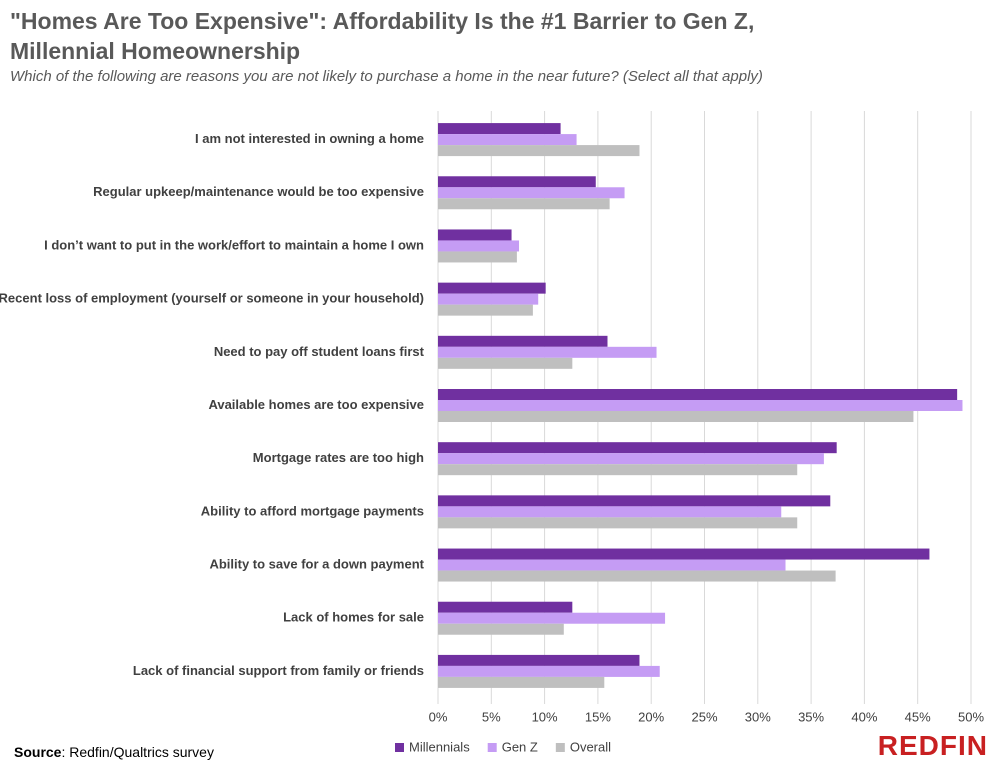  What do you see at coordinates (353, 617) in the screenshot?
I see `y-tick-label: Lack of homes for sale` at bounding box center [353, 617].